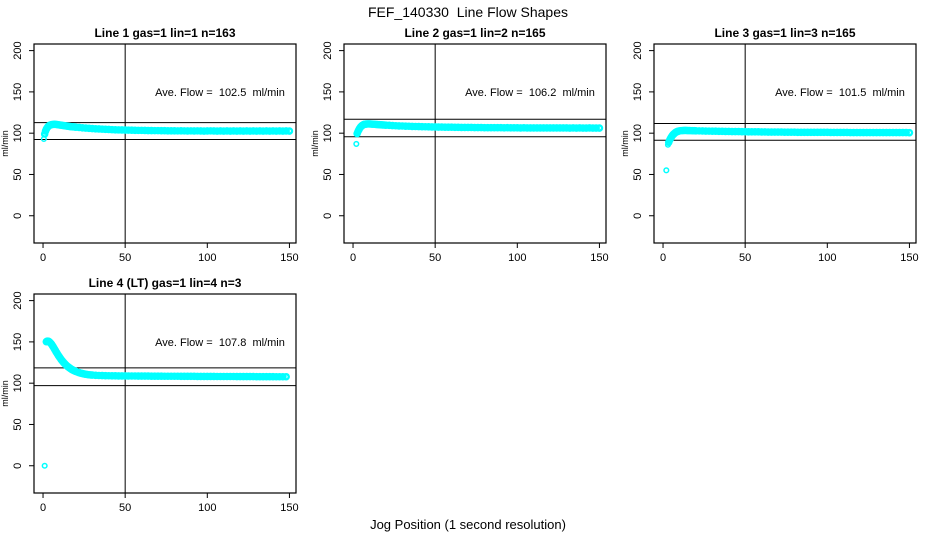 The height and width of the screenshot is (540, 936). Describe the element at coordinates (785, 143) in the screenshot. I see `plot-border` at that location.